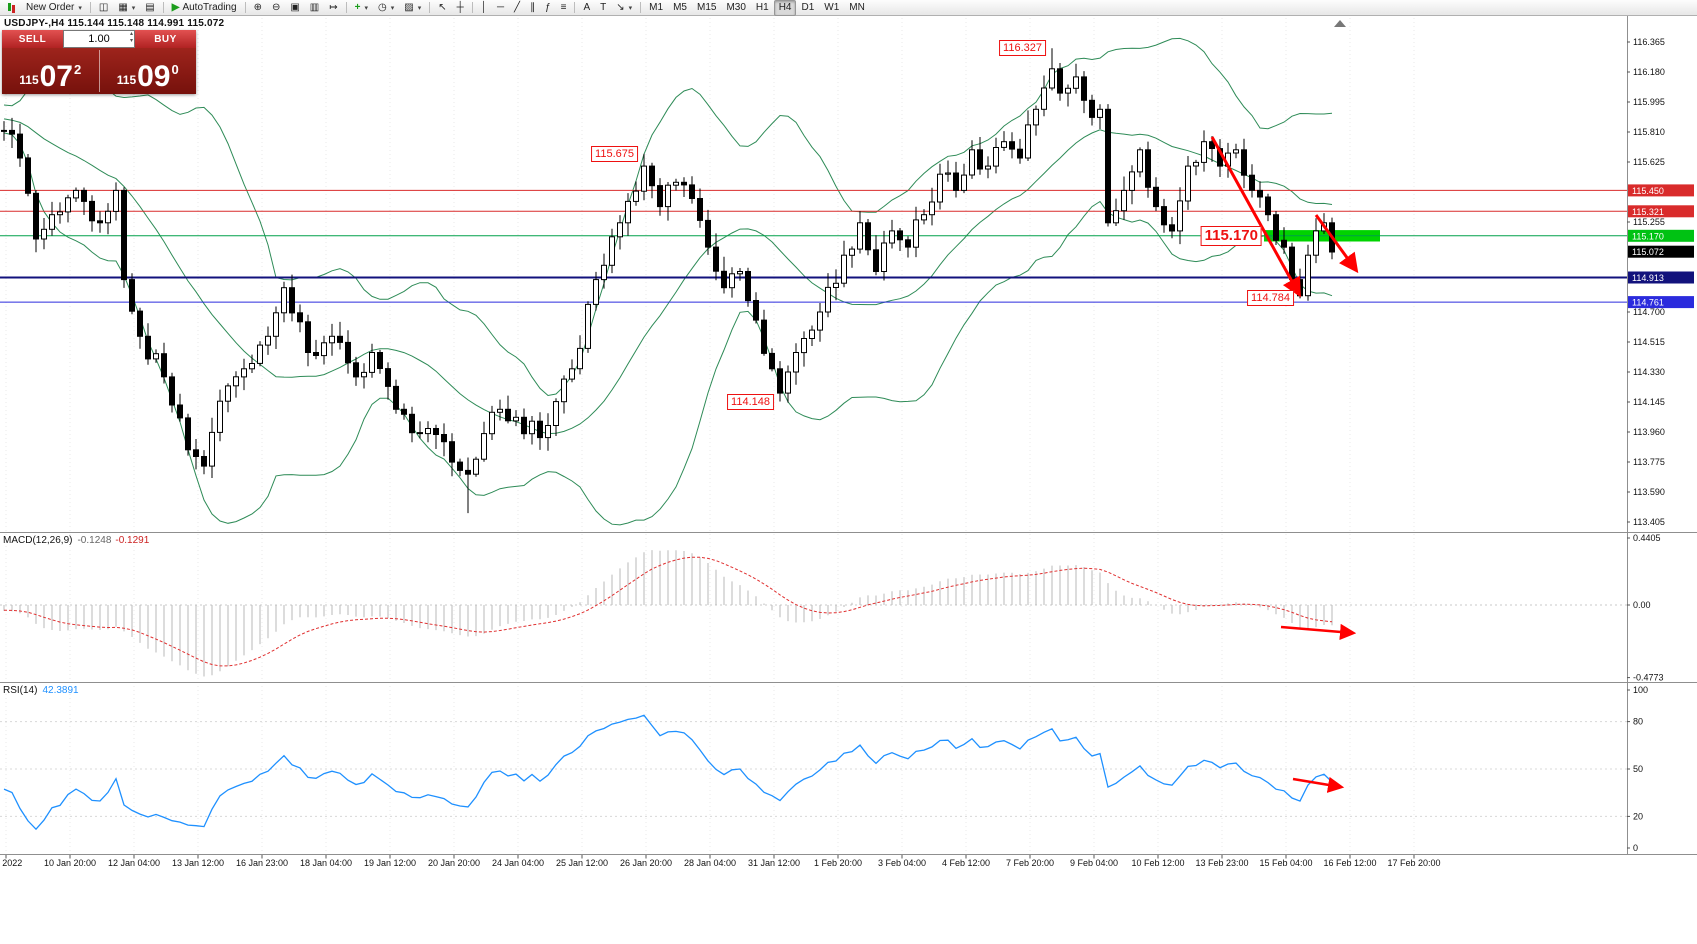  Describe the element at coordinates (838, 863) in the screenshot. I see `svg-text: 1 Feb 20:00` at that location.